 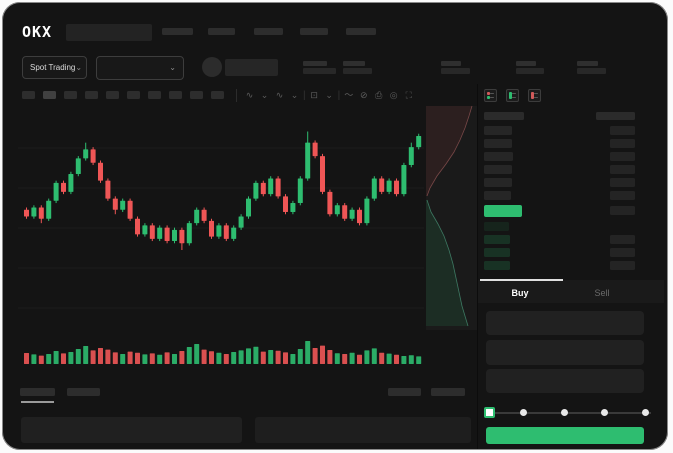 I want to click on bottom-tab-active-indicator, so click(x=37, y=402).